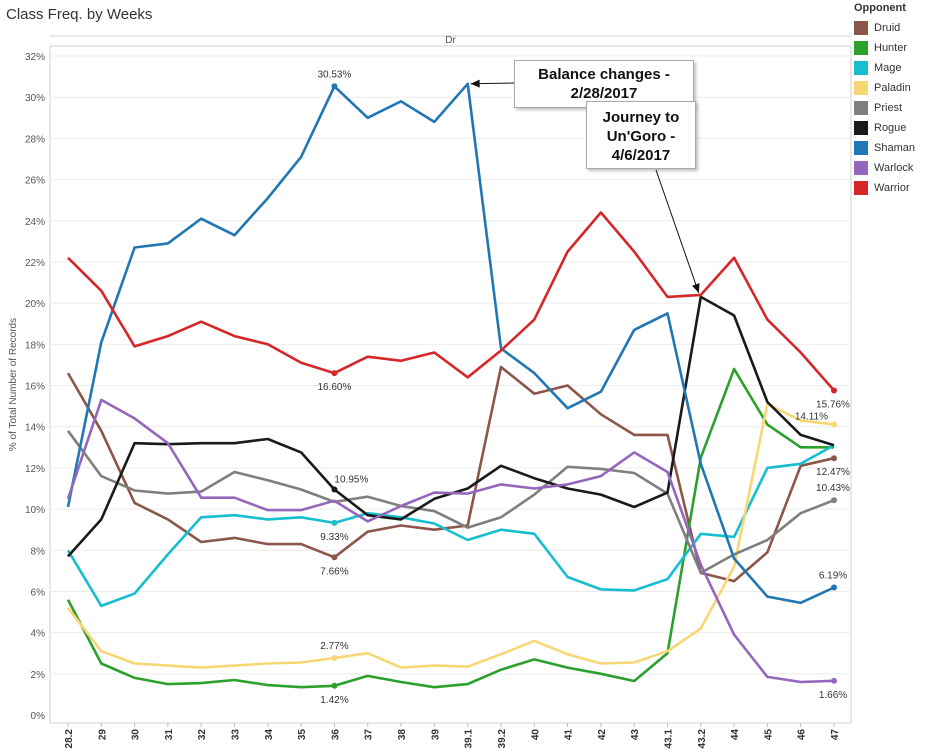 The width and height of the screenshot is (927, 754). Describe the element at coordinates (450, 40) in the screenshot. I see `column-header: Dr` at that location.